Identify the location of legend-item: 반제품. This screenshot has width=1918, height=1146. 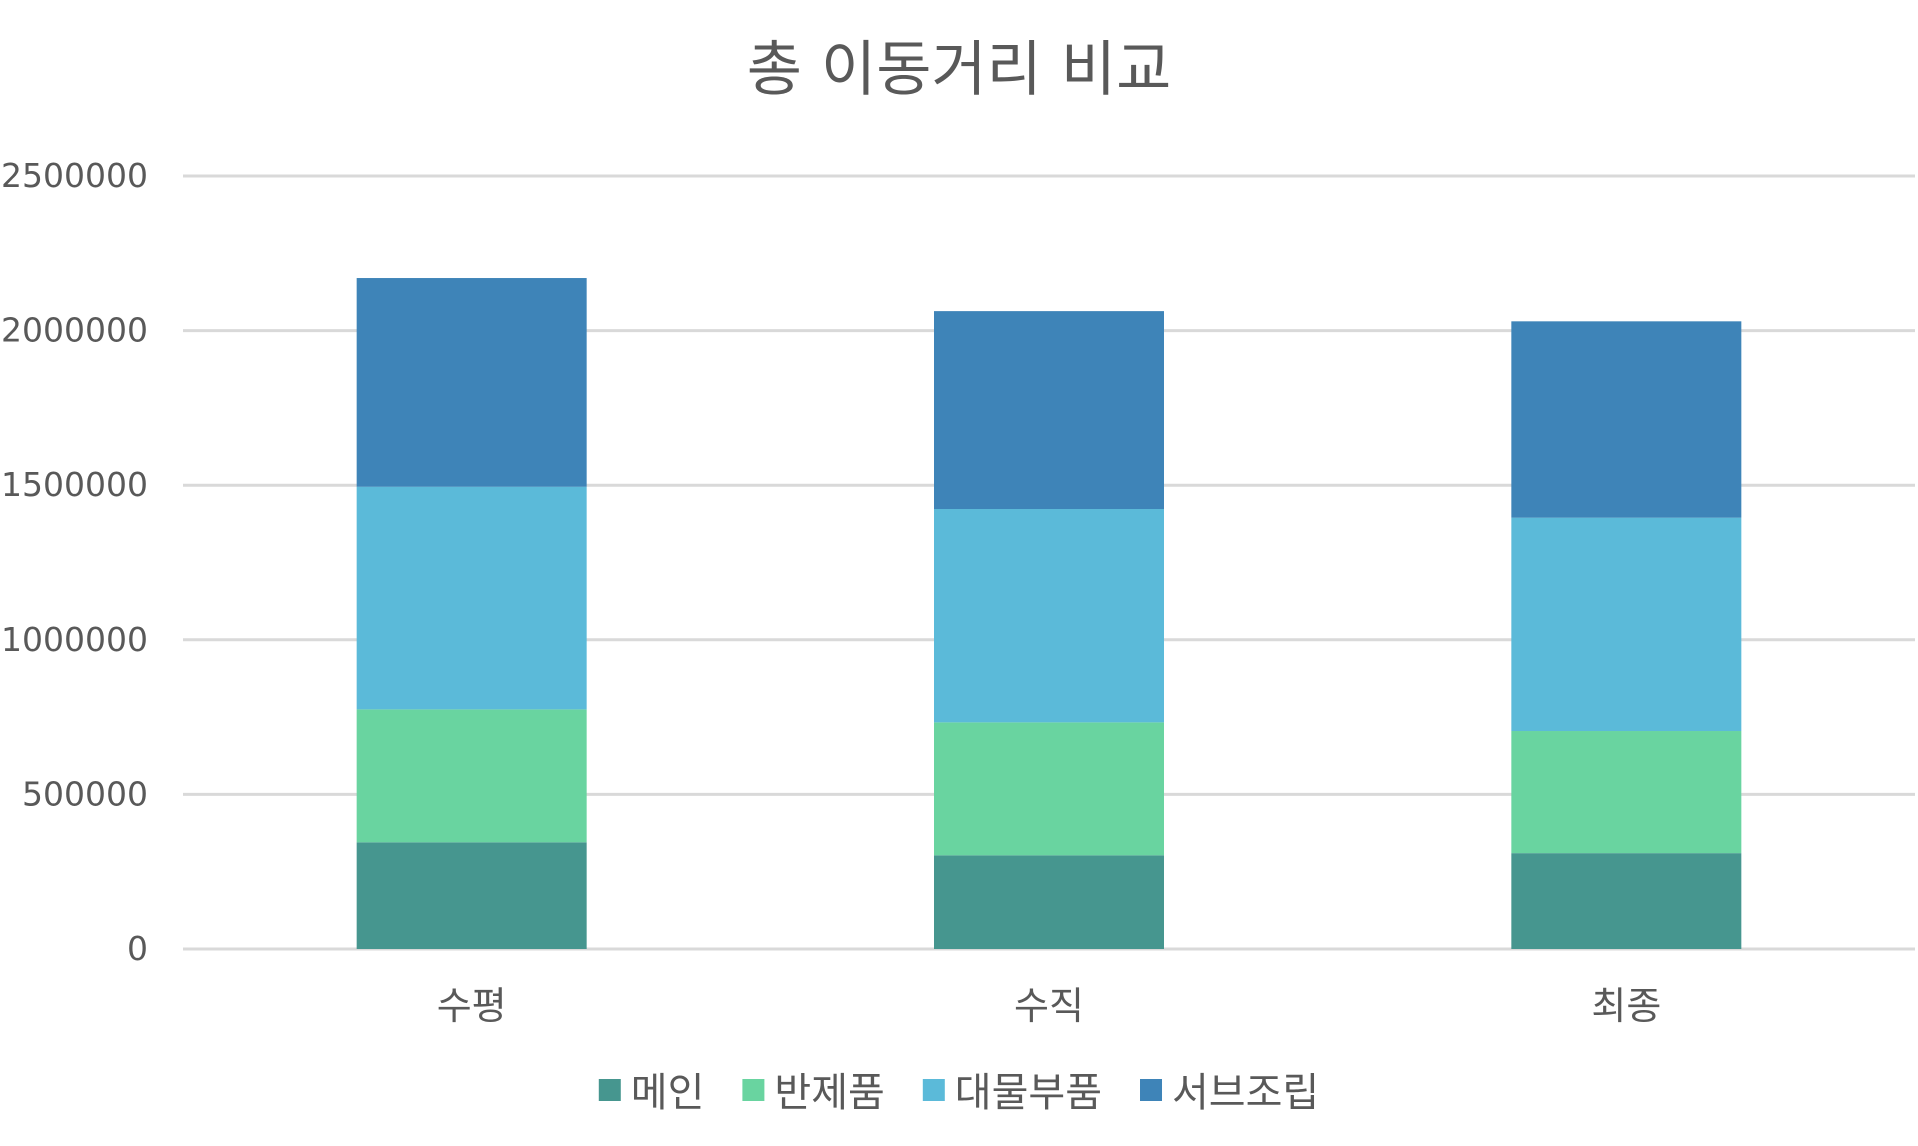
(813, 1093).